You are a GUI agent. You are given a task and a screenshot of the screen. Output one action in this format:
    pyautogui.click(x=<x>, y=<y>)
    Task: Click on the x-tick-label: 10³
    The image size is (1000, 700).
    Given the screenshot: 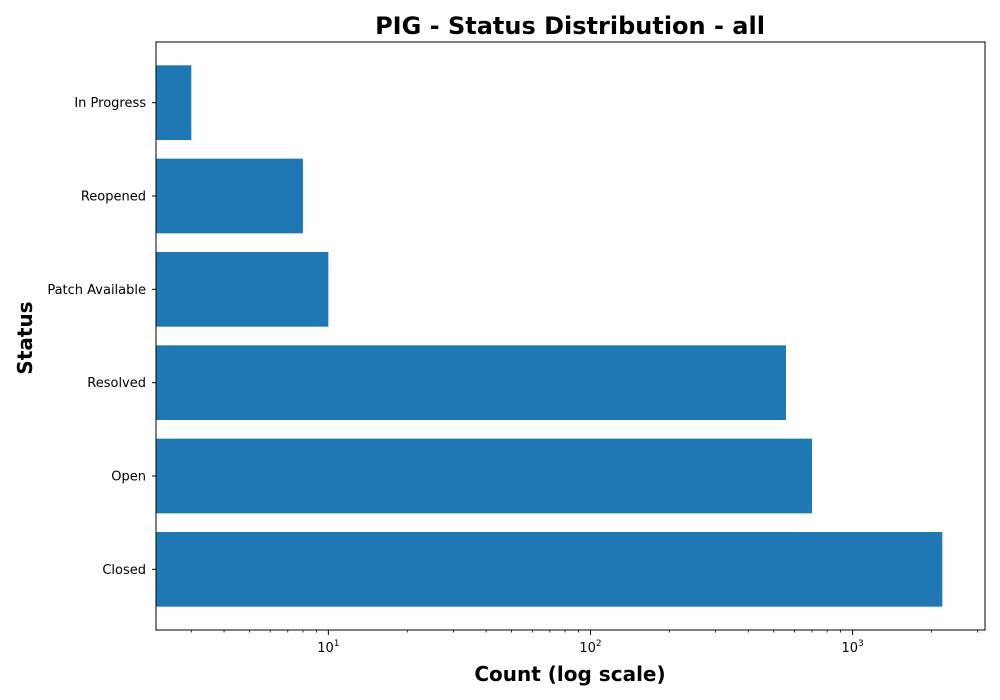 What is the action you would take?
    pyautogui.click(x=852, y=647)
    